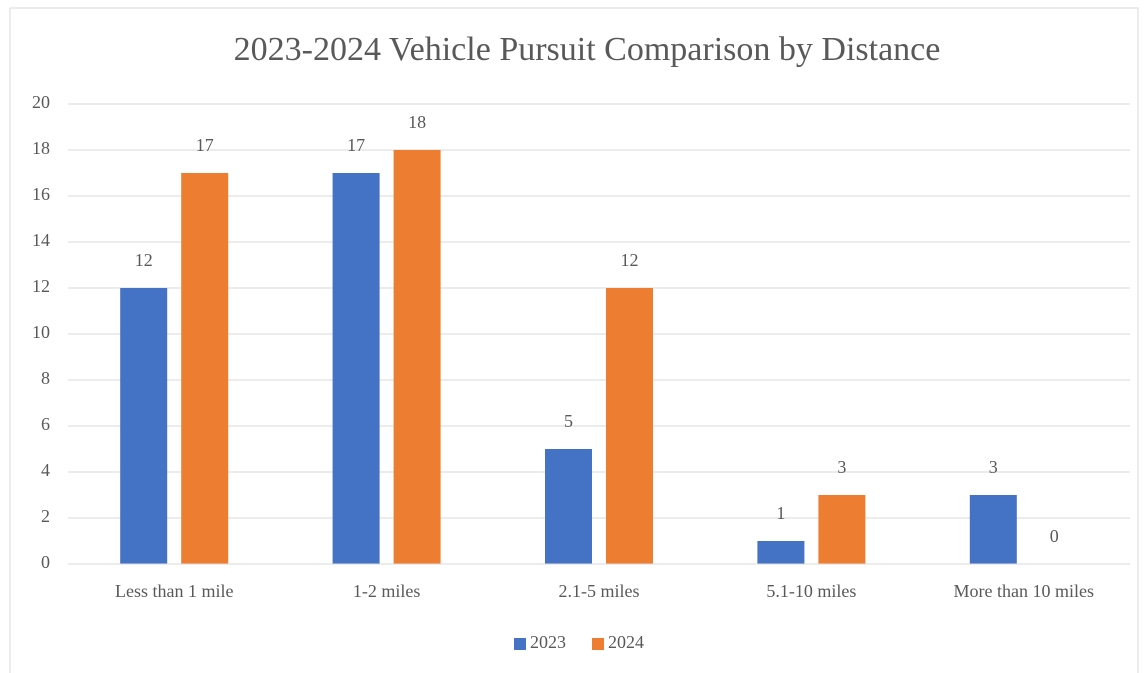 Image resolution: width=1147 pixels, height=673 pixels. I want to click on y-tick-label: 20, so click(41, 102).